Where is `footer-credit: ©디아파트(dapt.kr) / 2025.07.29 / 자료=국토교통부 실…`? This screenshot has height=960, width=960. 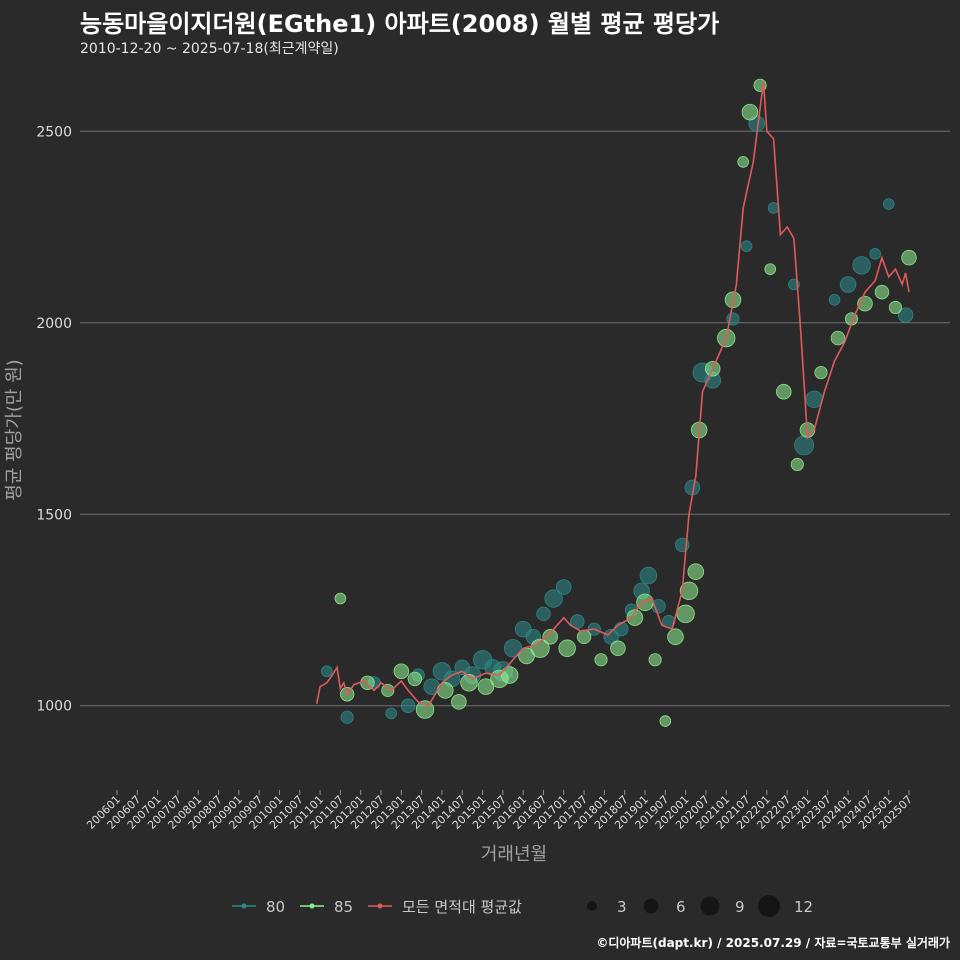
footer-credit: ©디아파트(dapt.kr) / 2025.07.29 / 자료=국토교통부 실… is located at coordinates (773, 943).